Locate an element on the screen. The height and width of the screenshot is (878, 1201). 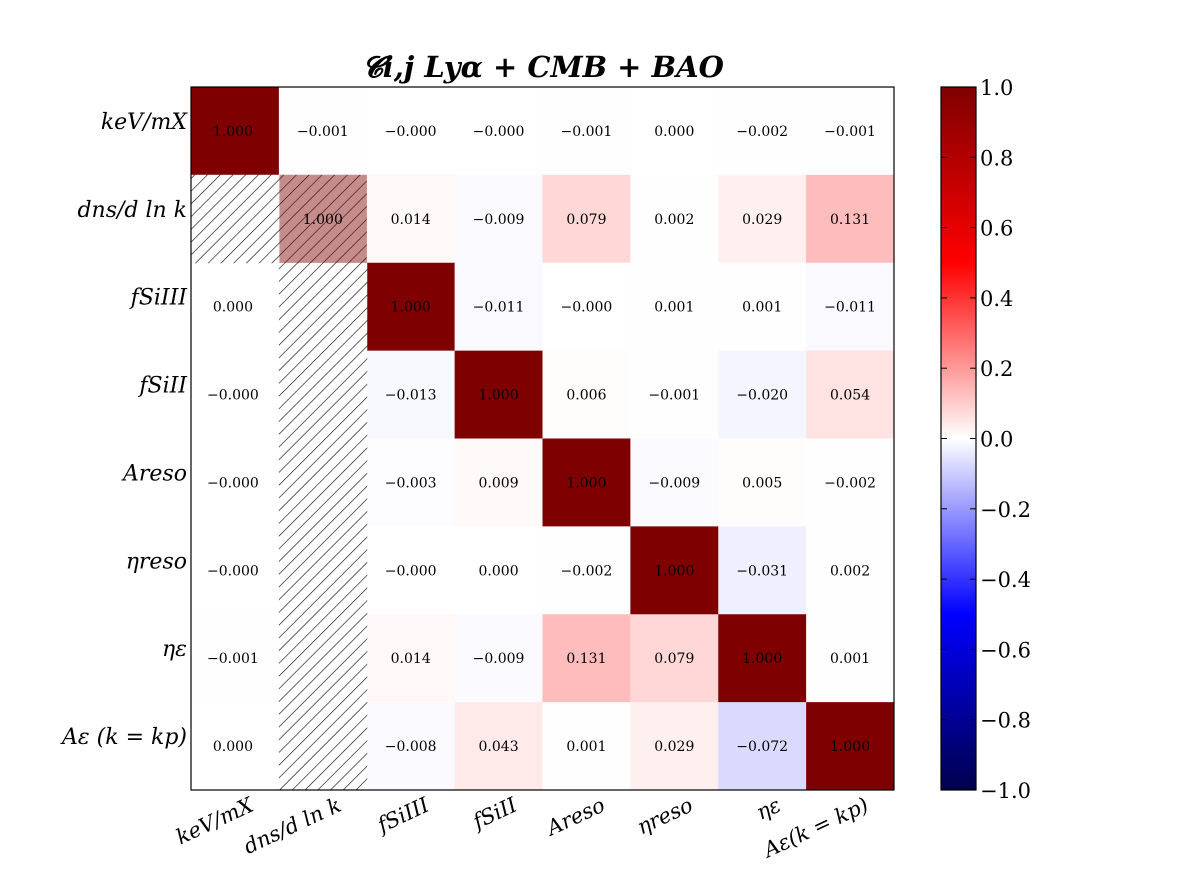
cell-value-label: 0.006 is located at coordinates (586, 396).